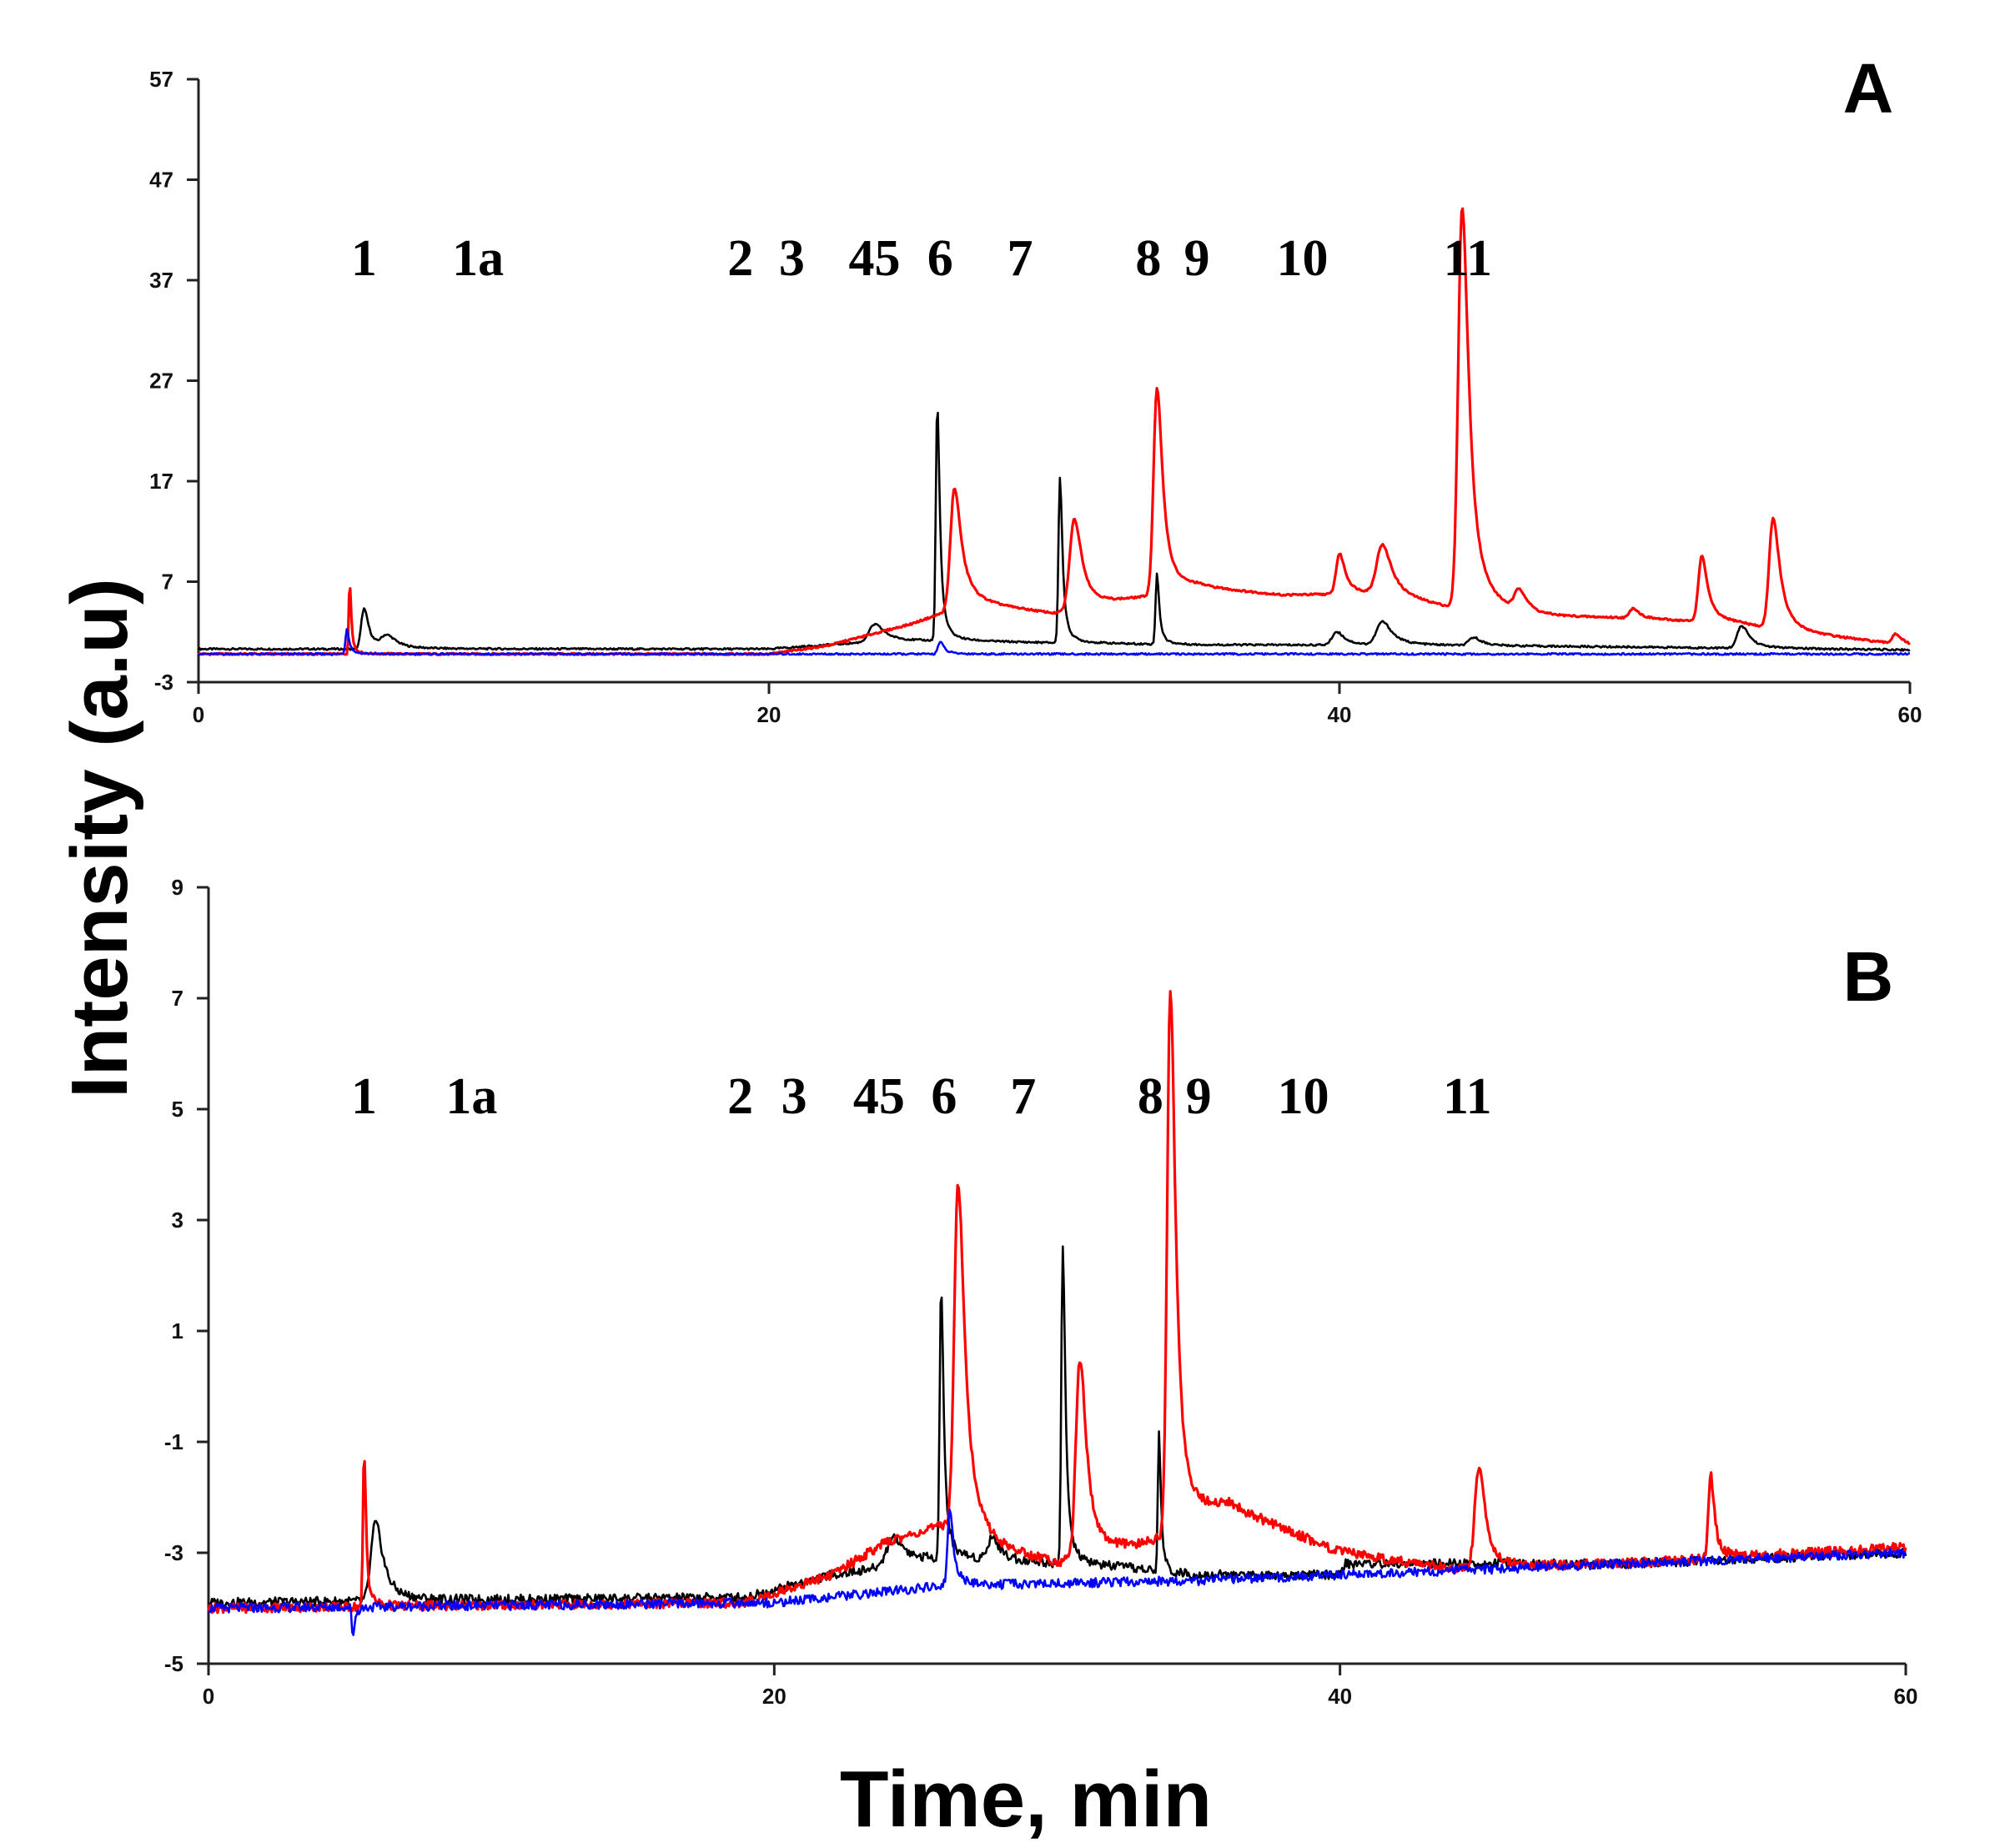  I want to click on y-tick-label: 37, so click(161, 280).